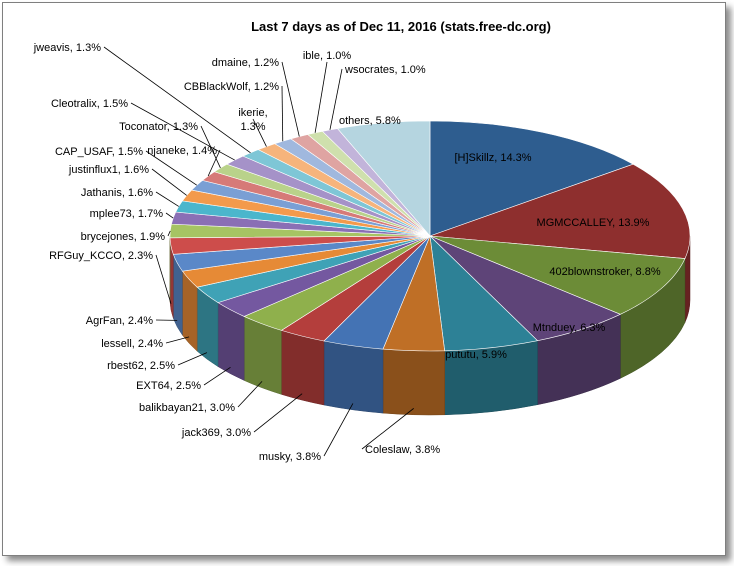  Describe the element at coordinates (168, 386) in the screenshot. I see `slice-label-9: EXT64, 2.5%` at that location.